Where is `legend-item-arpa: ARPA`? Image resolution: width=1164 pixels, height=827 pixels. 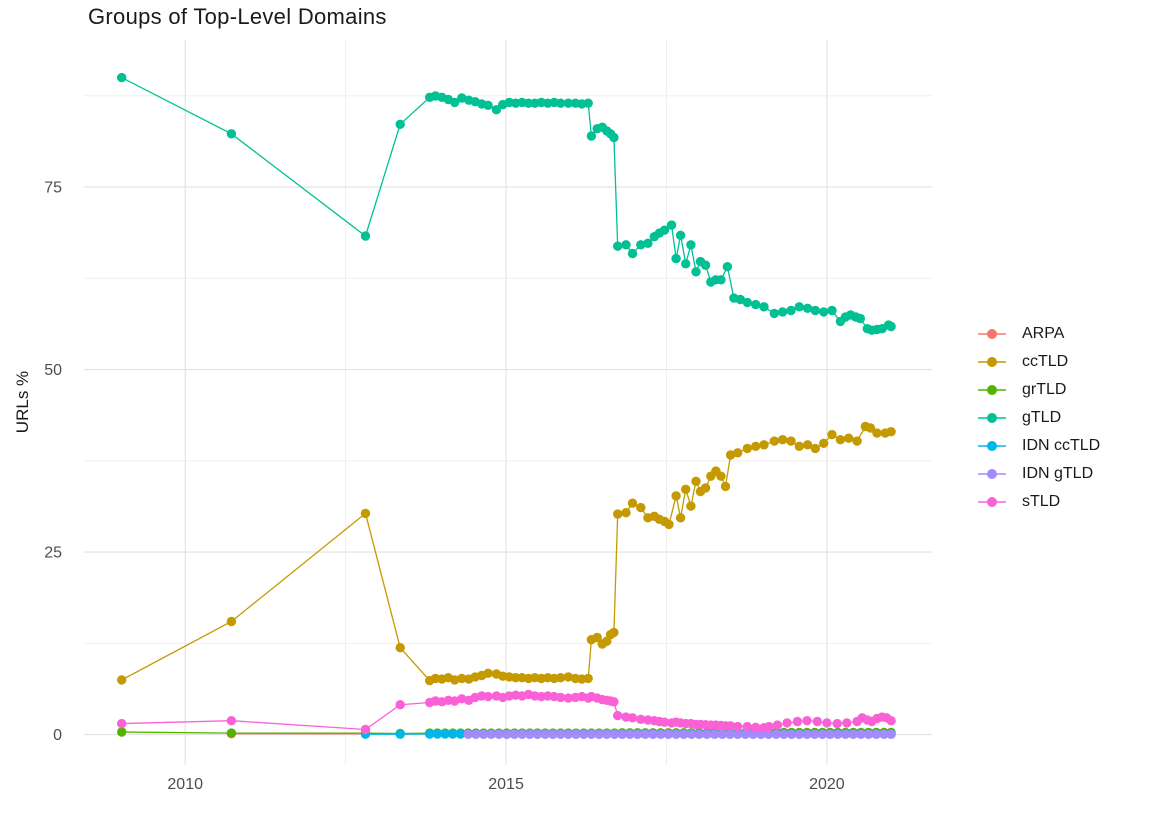
legend-item-arpa: ARPA is located at coordinates (1038, 334).